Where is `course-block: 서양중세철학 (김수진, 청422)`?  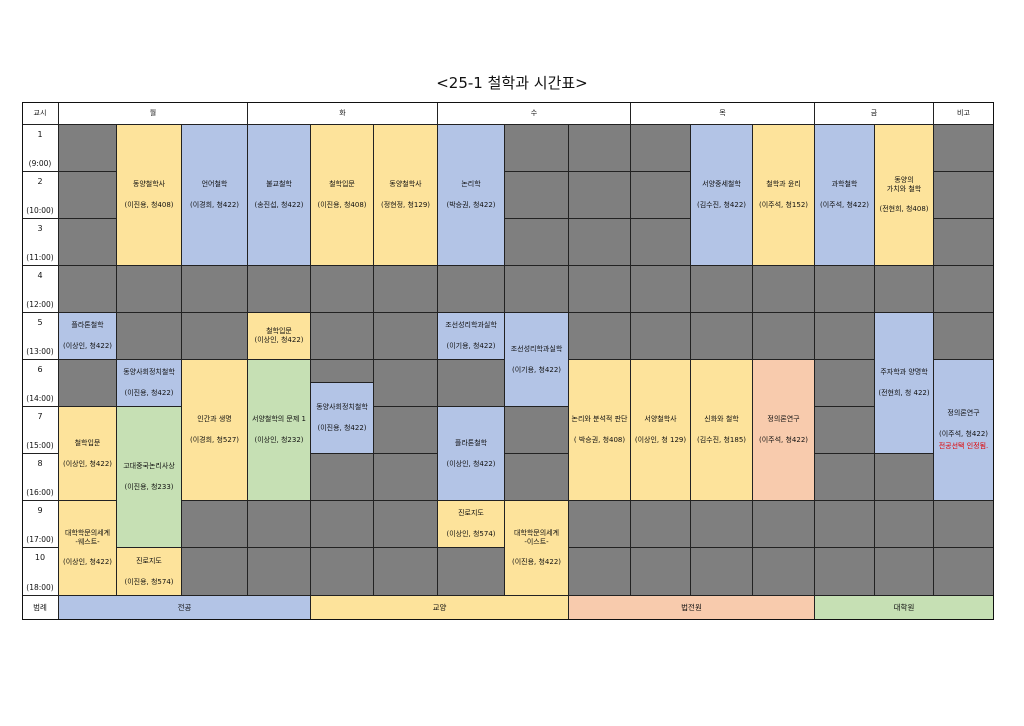
course-block: 서양중세철학 (김수진, 청422) is located at coordinates (722, 195).